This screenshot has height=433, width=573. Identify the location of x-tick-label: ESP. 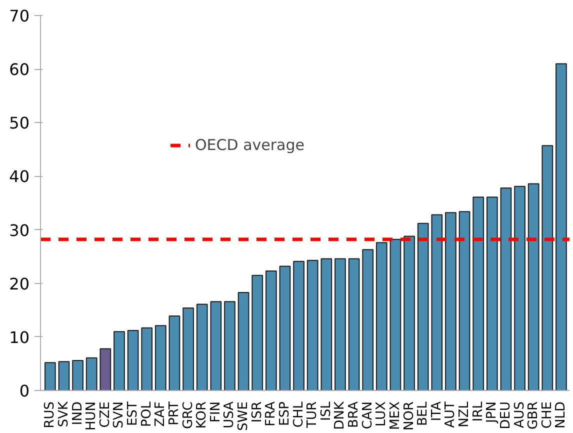
(284, 413).